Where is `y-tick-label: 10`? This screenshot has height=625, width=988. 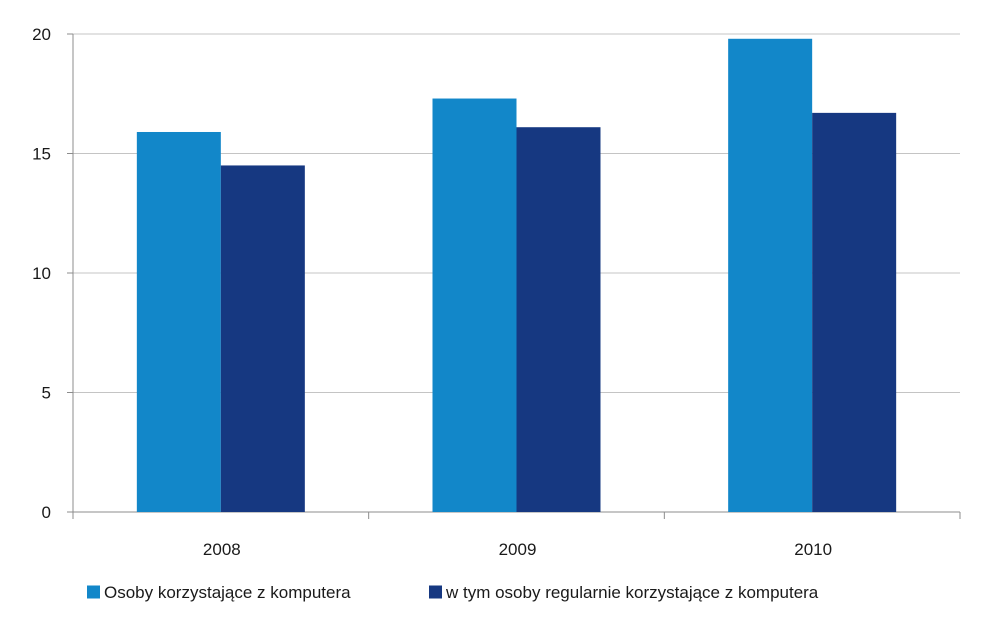 y-tick-label: 10 is located at coordinates (41, 273).